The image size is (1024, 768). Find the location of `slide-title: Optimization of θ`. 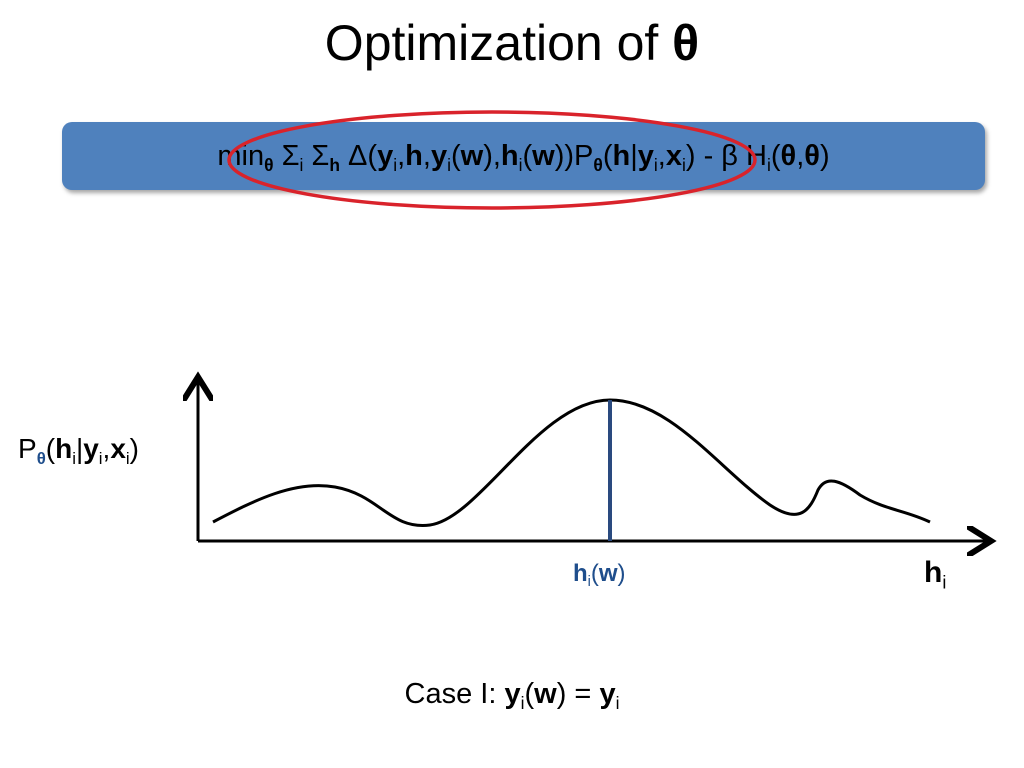

slide-title: Optimization of θ is located at coordinates (512, 43).